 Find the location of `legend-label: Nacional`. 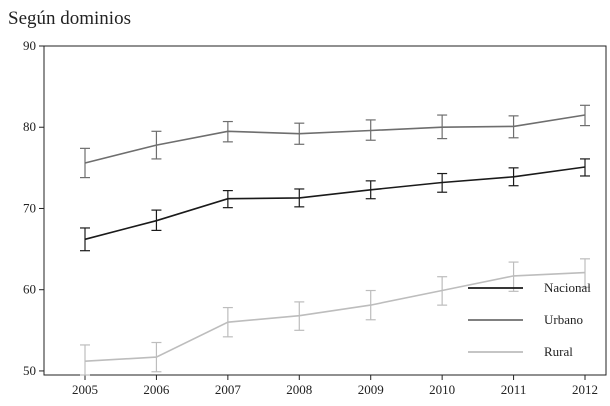

legend-label: Nacional is located at coordinates (567, 287).